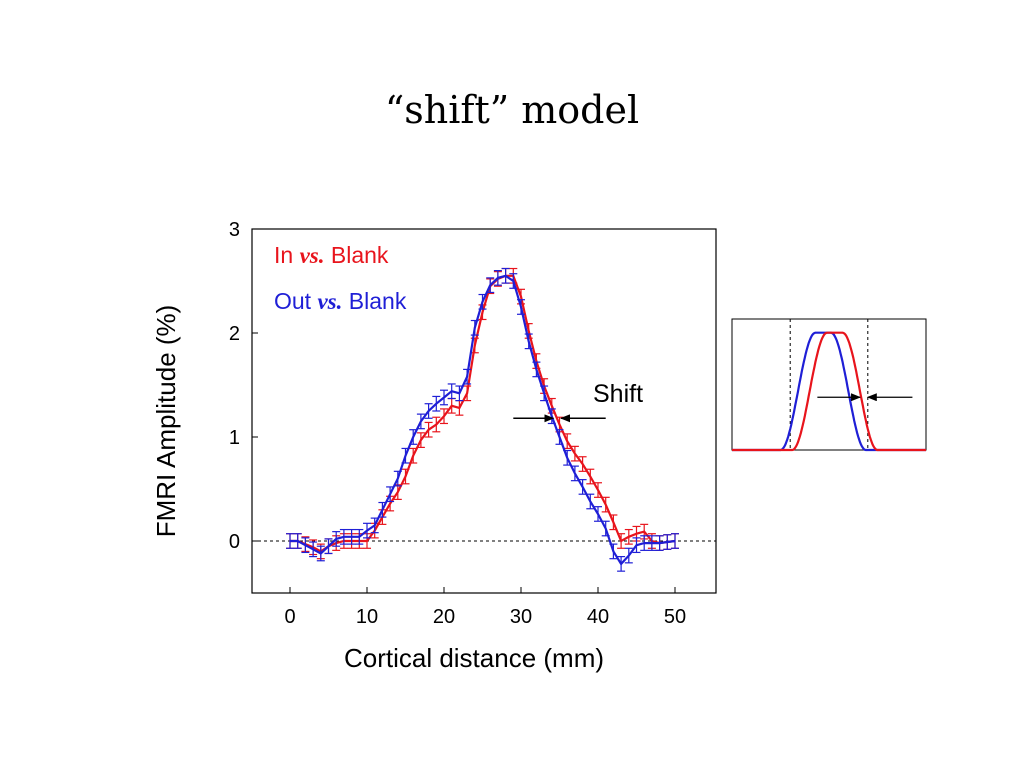 The width and height of the screenshot is (1024, 768). Describe the element at coordinates (675, 617) in the screenshot. I see `x-tick-label: 50` at that location.